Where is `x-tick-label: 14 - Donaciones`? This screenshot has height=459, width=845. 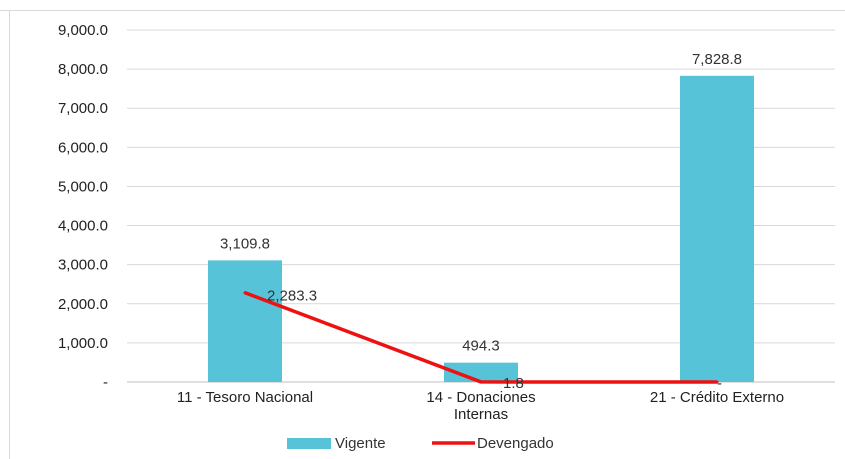 x-tick-label: 14 - Donaciones is located at coordinates (480, 397).